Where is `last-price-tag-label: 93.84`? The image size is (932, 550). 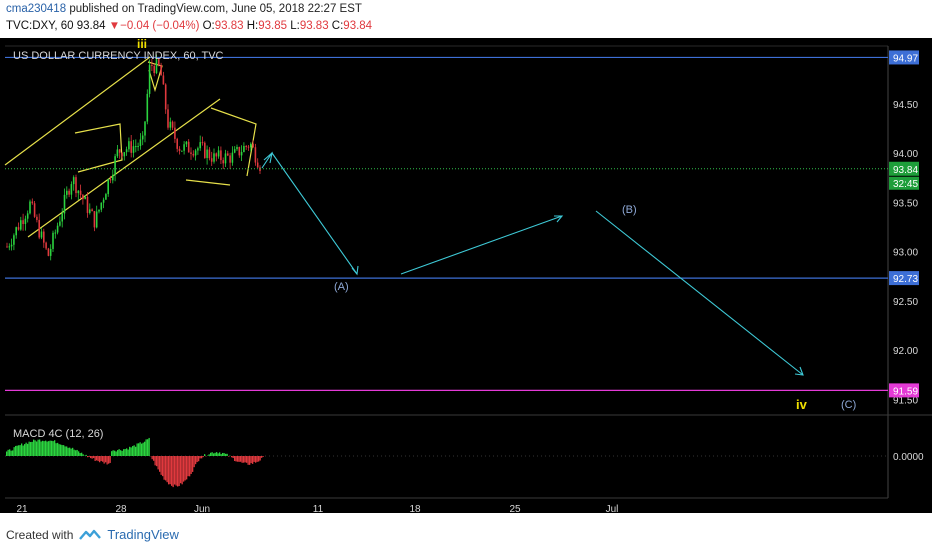
last-price-tag-label: 93.84 is located at coordinates (905, 170).